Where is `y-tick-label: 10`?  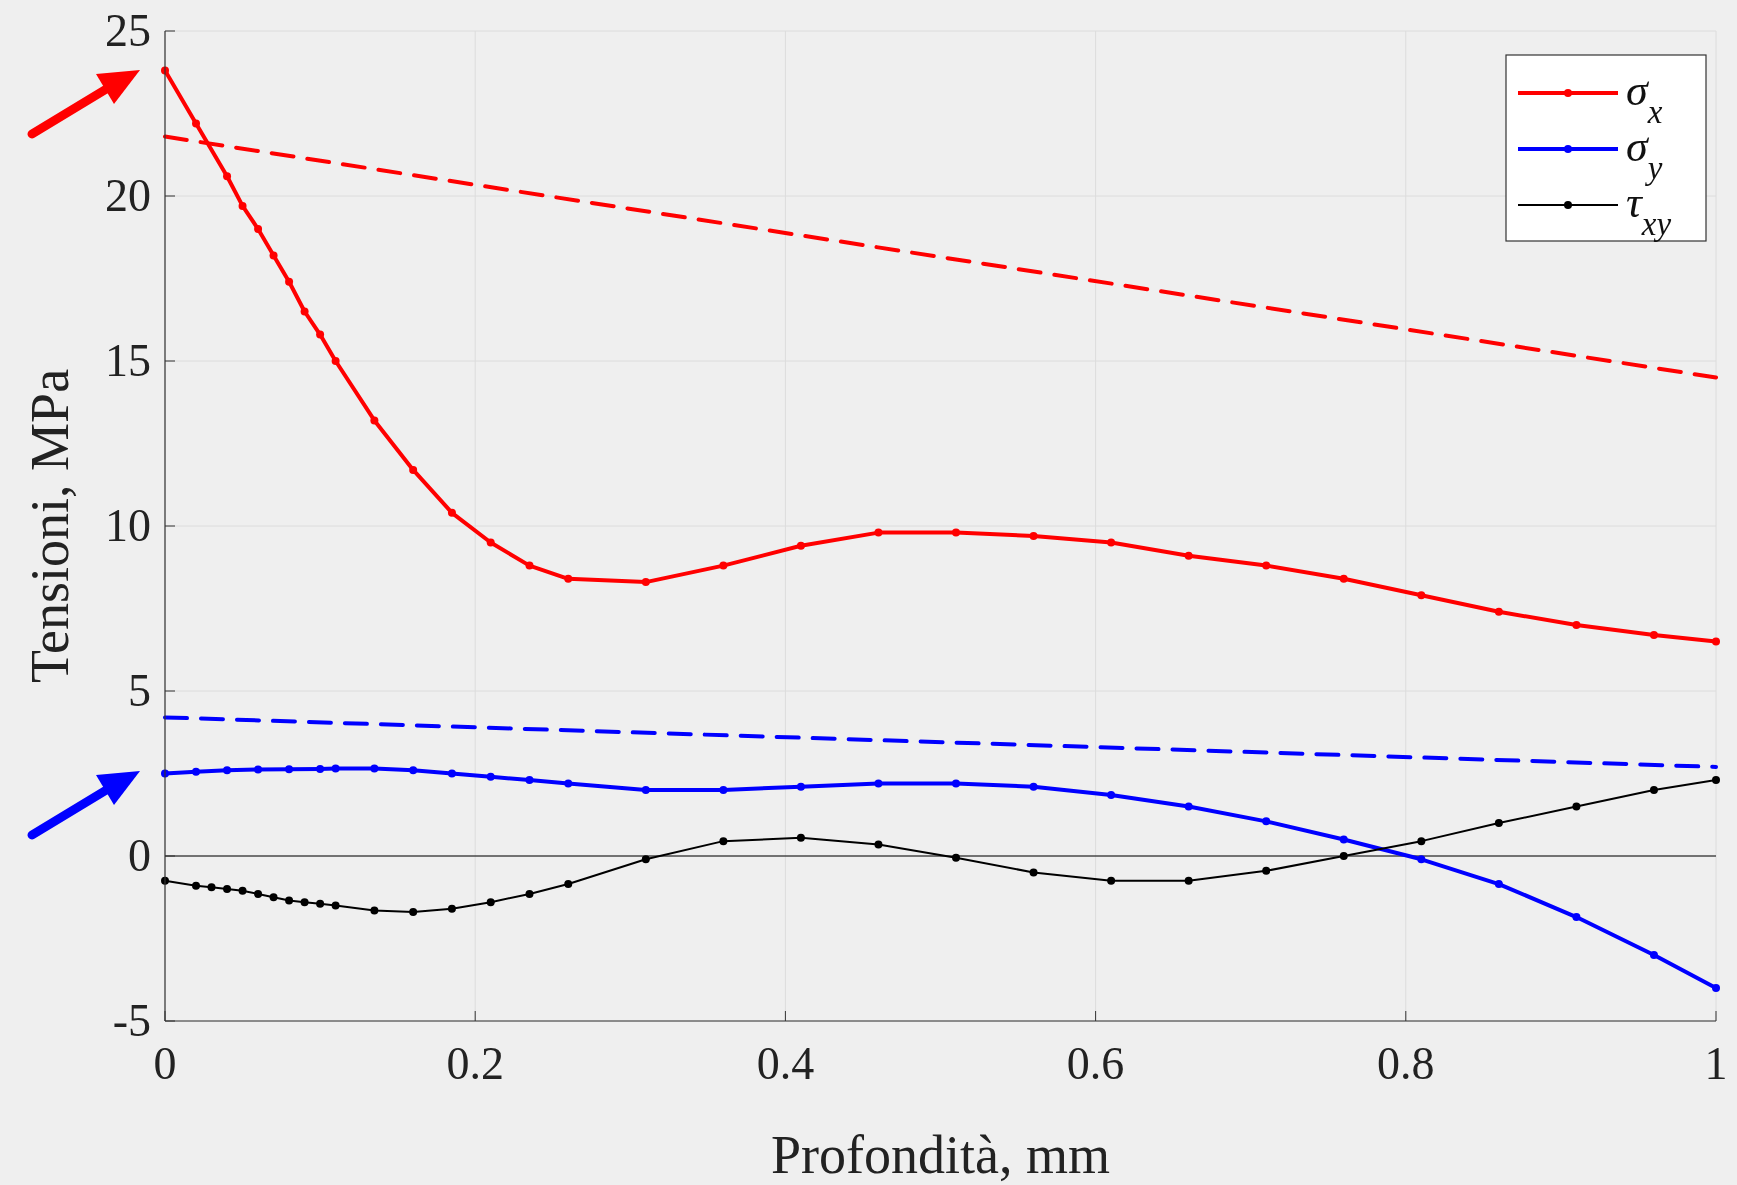
y-tick-label: 10 is located at coordinates (128, 525).